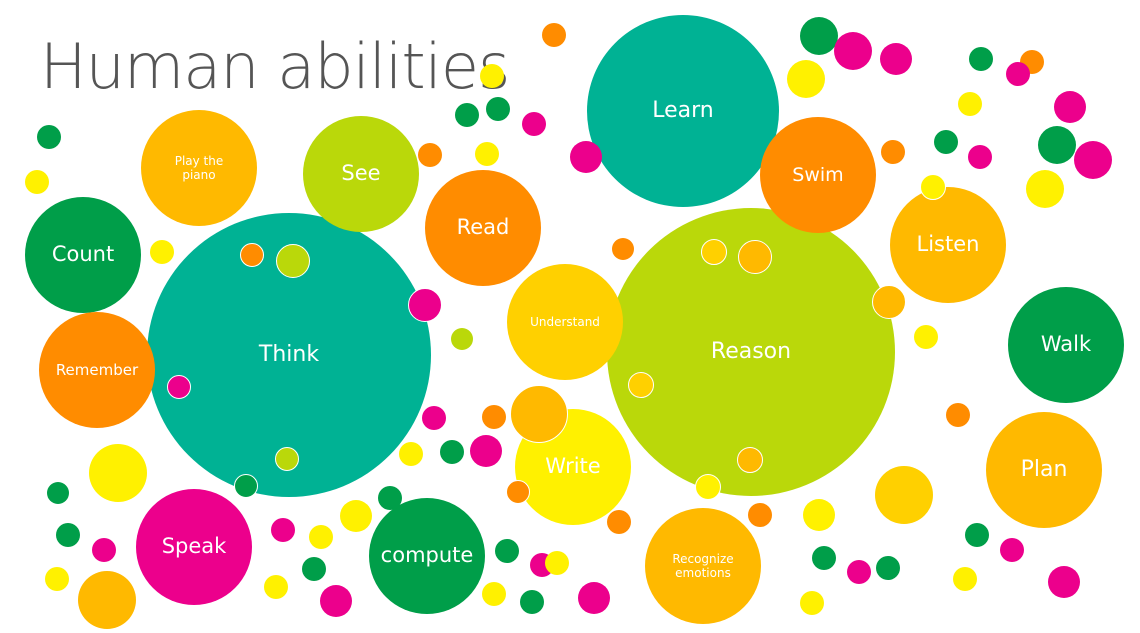 The width and height of the screenshot is (1140, 633). I want to click on bubble-walk: Walk, so click(1066, 345).